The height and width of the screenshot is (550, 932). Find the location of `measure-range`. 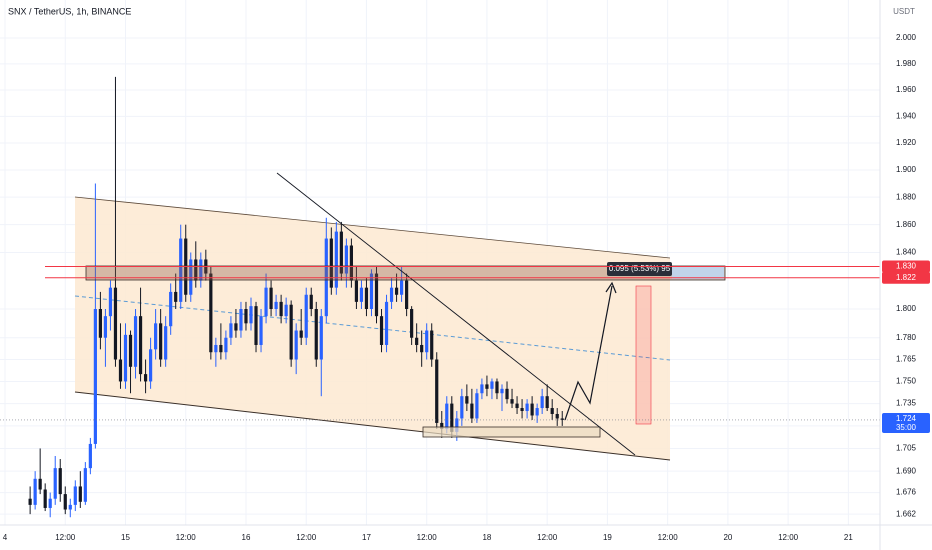

measure-range is located at coordinates (643, 355).